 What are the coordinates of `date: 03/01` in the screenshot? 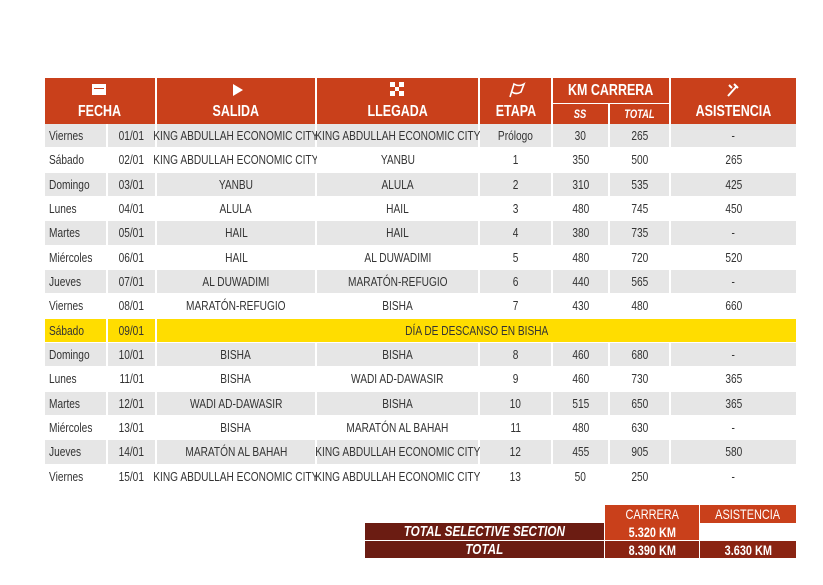 It's located at (131, 184).